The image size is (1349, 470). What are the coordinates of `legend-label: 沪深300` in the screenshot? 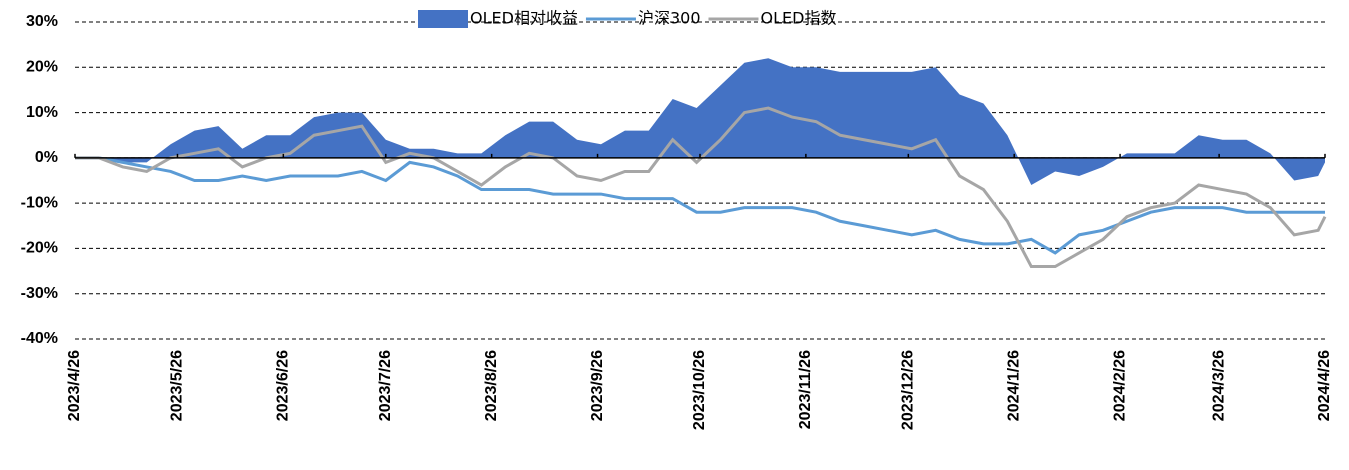 It's located at (669, 18).